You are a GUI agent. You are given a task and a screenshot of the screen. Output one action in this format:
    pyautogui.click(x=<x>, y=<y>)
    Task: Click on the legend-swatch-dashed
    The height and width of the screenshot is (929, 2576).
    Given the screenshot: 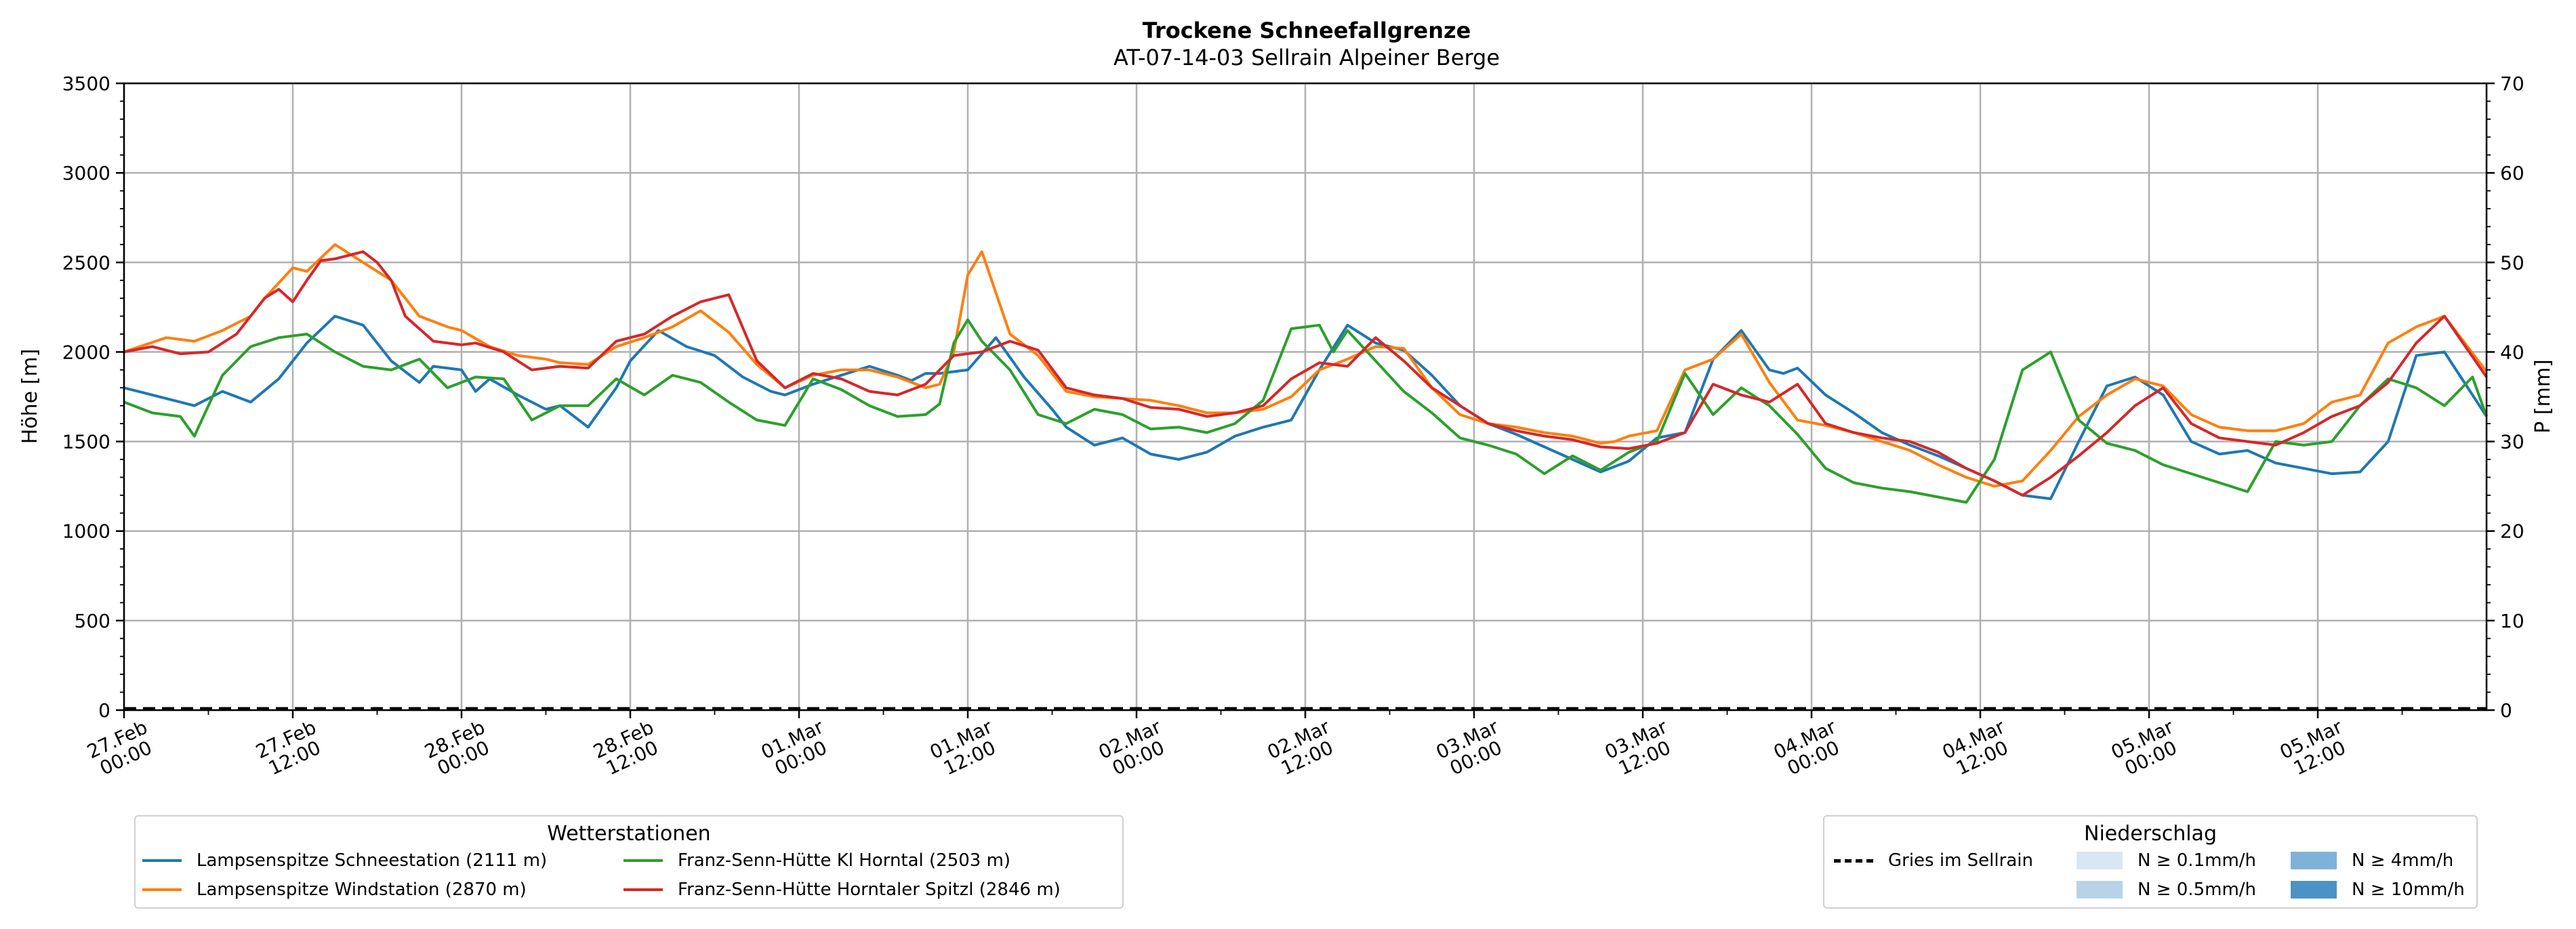 What is the action you would take?
    pyautogui.click(x=1854, y=861)
    